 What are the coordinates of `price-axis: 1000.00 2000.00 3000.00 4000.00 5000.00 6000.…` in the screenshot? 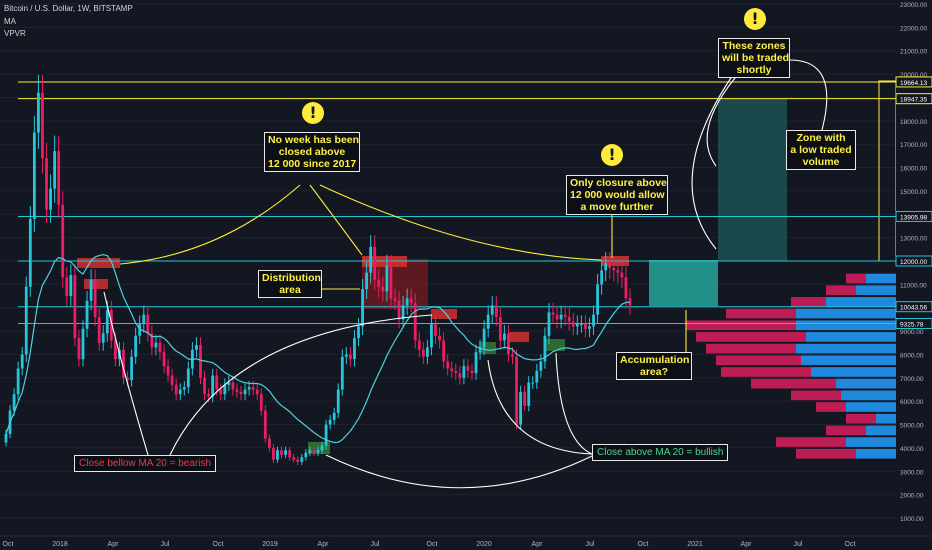 It's located at (913, 268).